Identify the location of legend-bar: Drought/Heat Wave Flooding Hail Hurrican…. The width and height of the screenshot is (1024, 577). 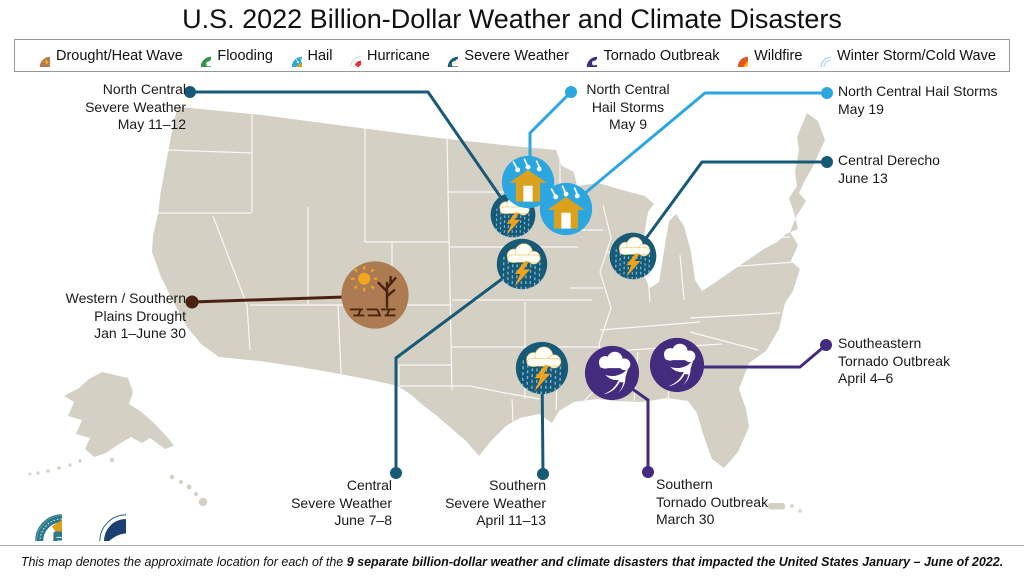
(512, 55).